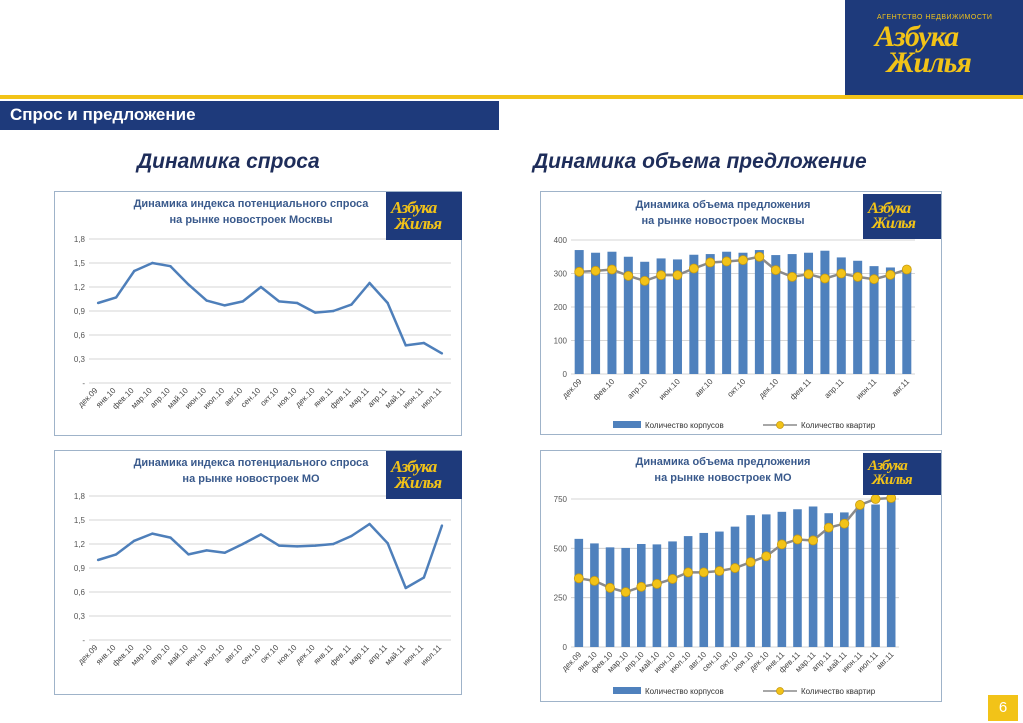 The image size is (1023, 723). What do you see at coordinates (561, 274) in the screenshot?
I see `y-tick-label: 300` at bounding box center [561, 274].